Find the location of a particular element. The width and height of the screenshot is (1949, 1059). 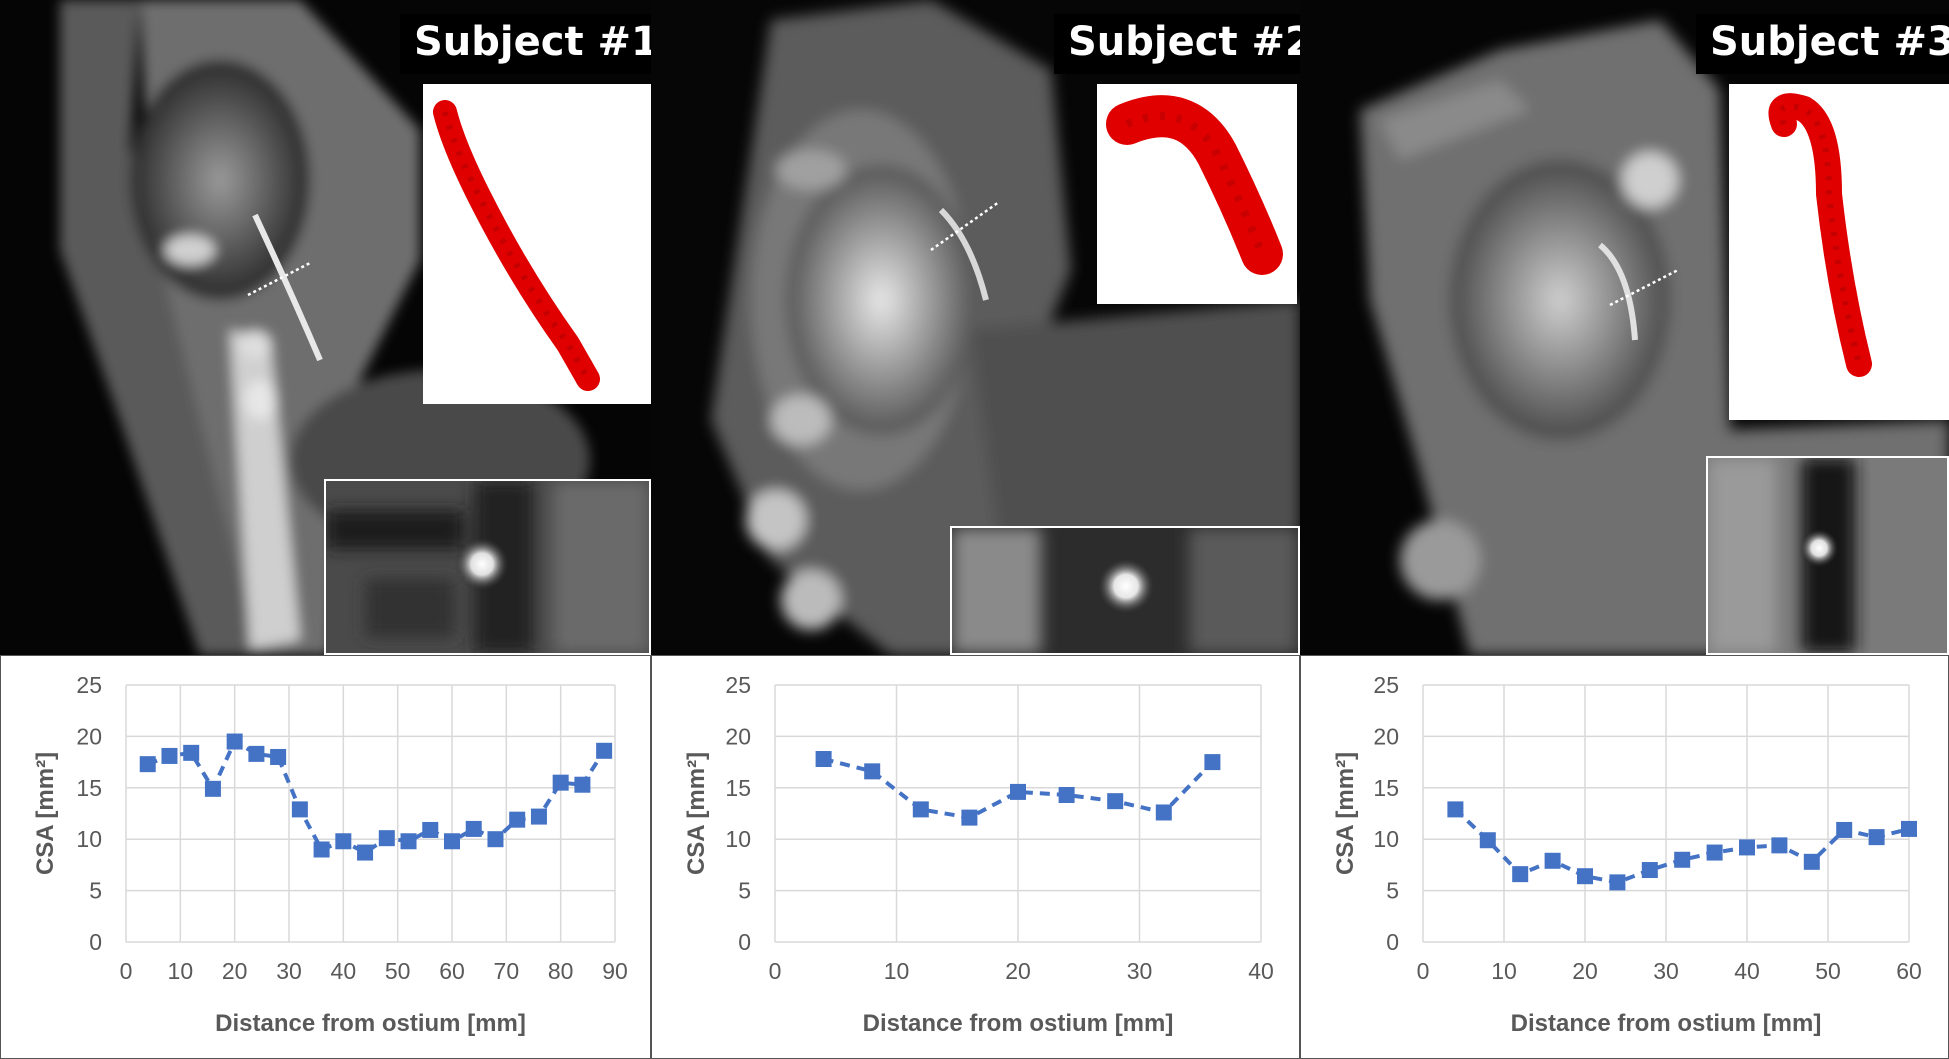

series-line is located at coordinates (1018, 788).